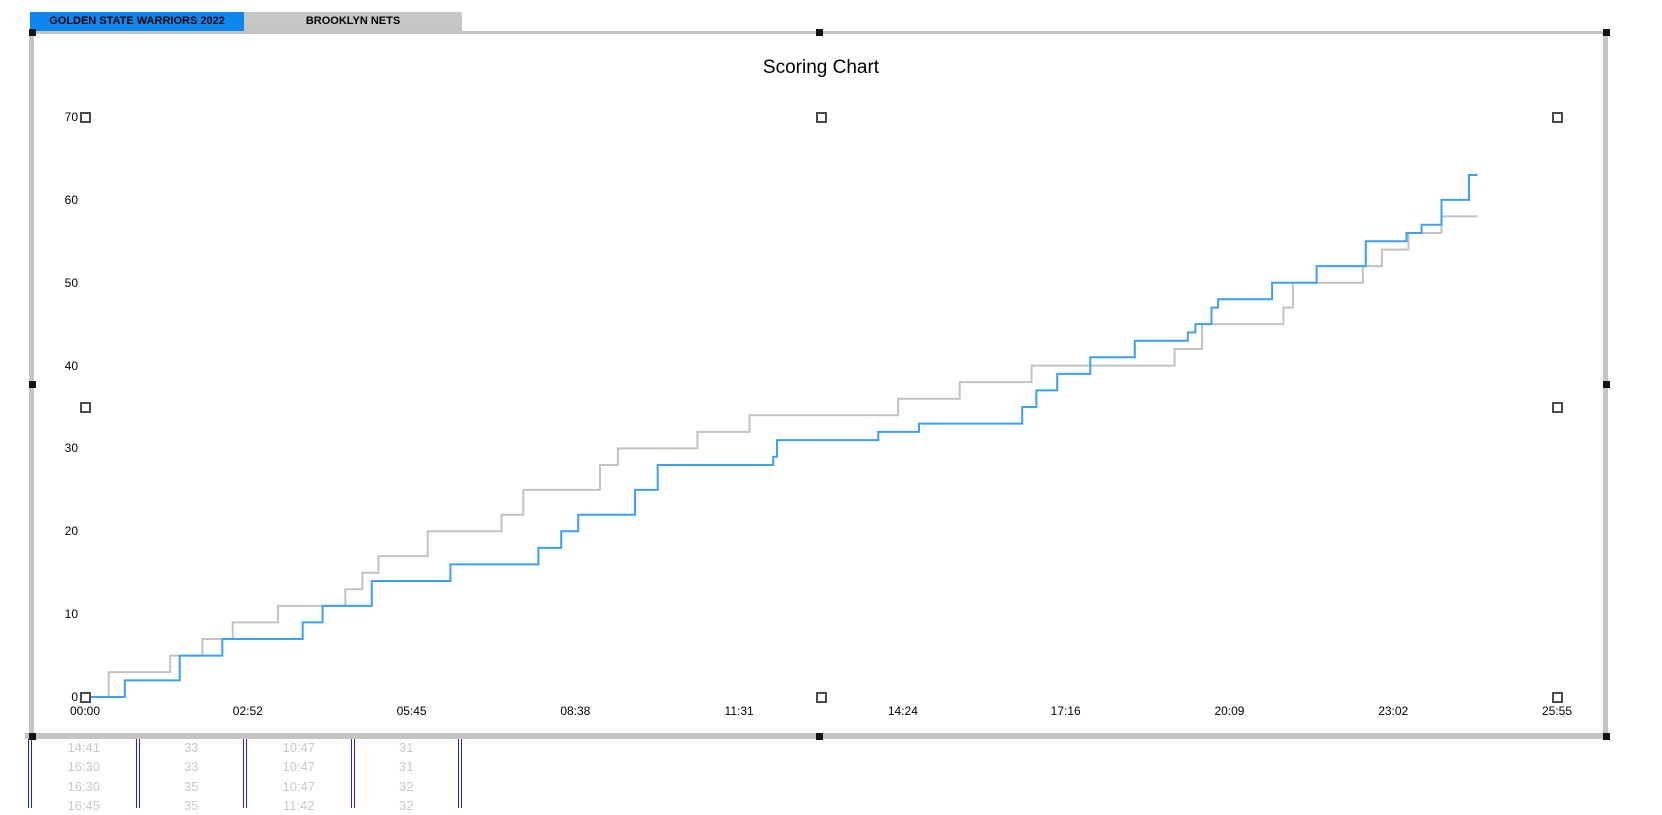  I want to click on x-tick-label: 25:55, so click(1557, 711).